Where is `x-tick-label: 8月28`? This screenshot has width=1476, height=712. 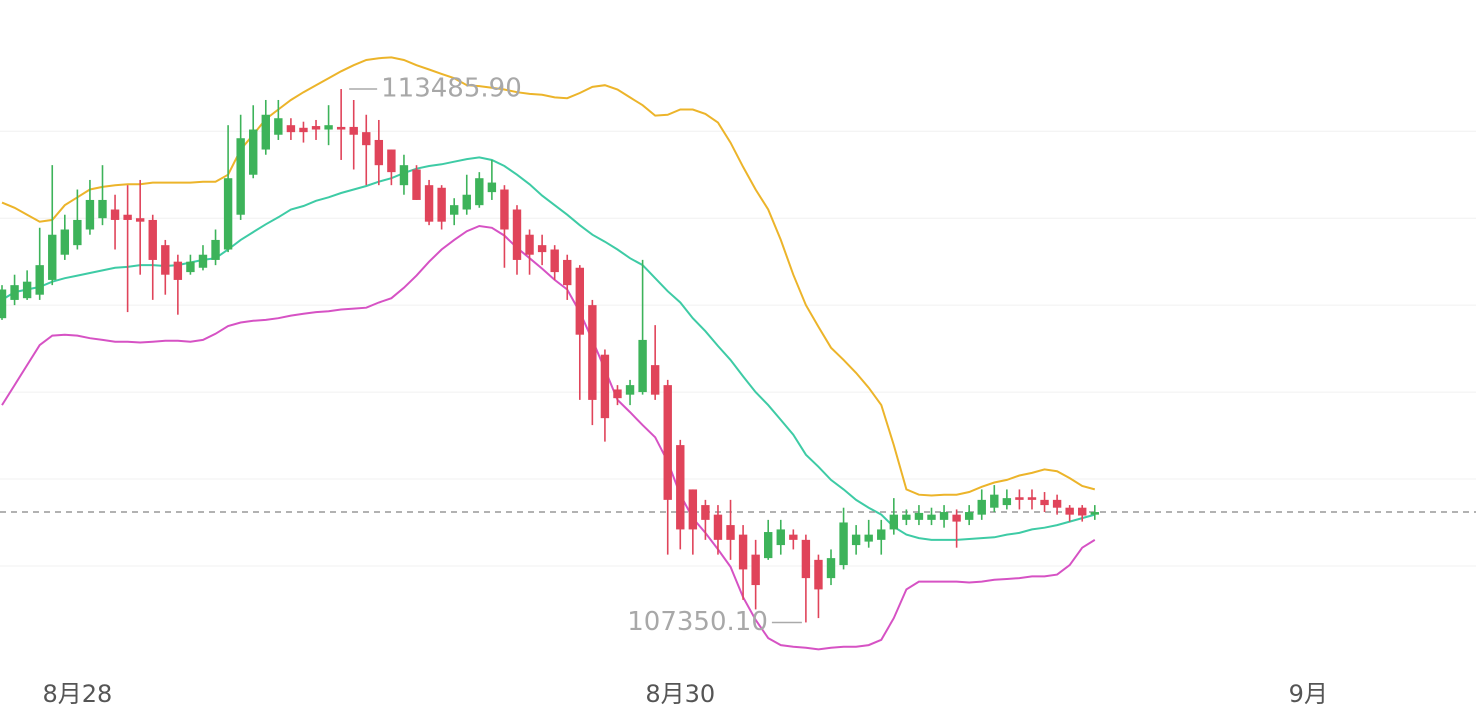 x-tick-label: 8月28 is located at coordinates (77, 694).